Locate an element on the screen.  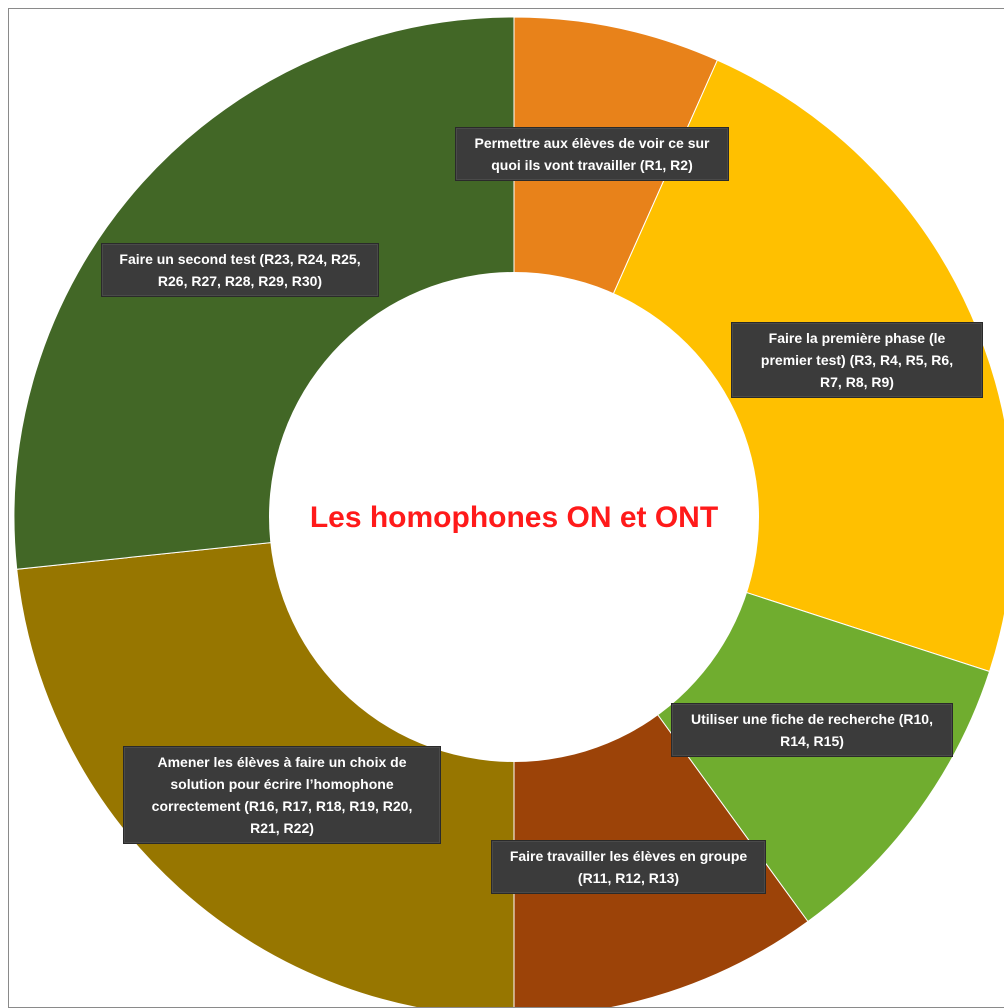
chart-title: Les homophones ON et ONT is located at coordinates (514, 517).